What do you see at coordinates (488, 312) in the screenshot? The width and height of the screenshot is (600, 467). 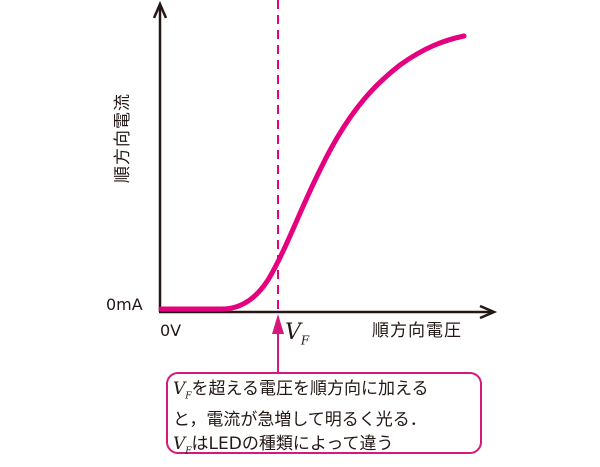 I see `x-axis-arrow-icon` at bounding box center [488, 312].